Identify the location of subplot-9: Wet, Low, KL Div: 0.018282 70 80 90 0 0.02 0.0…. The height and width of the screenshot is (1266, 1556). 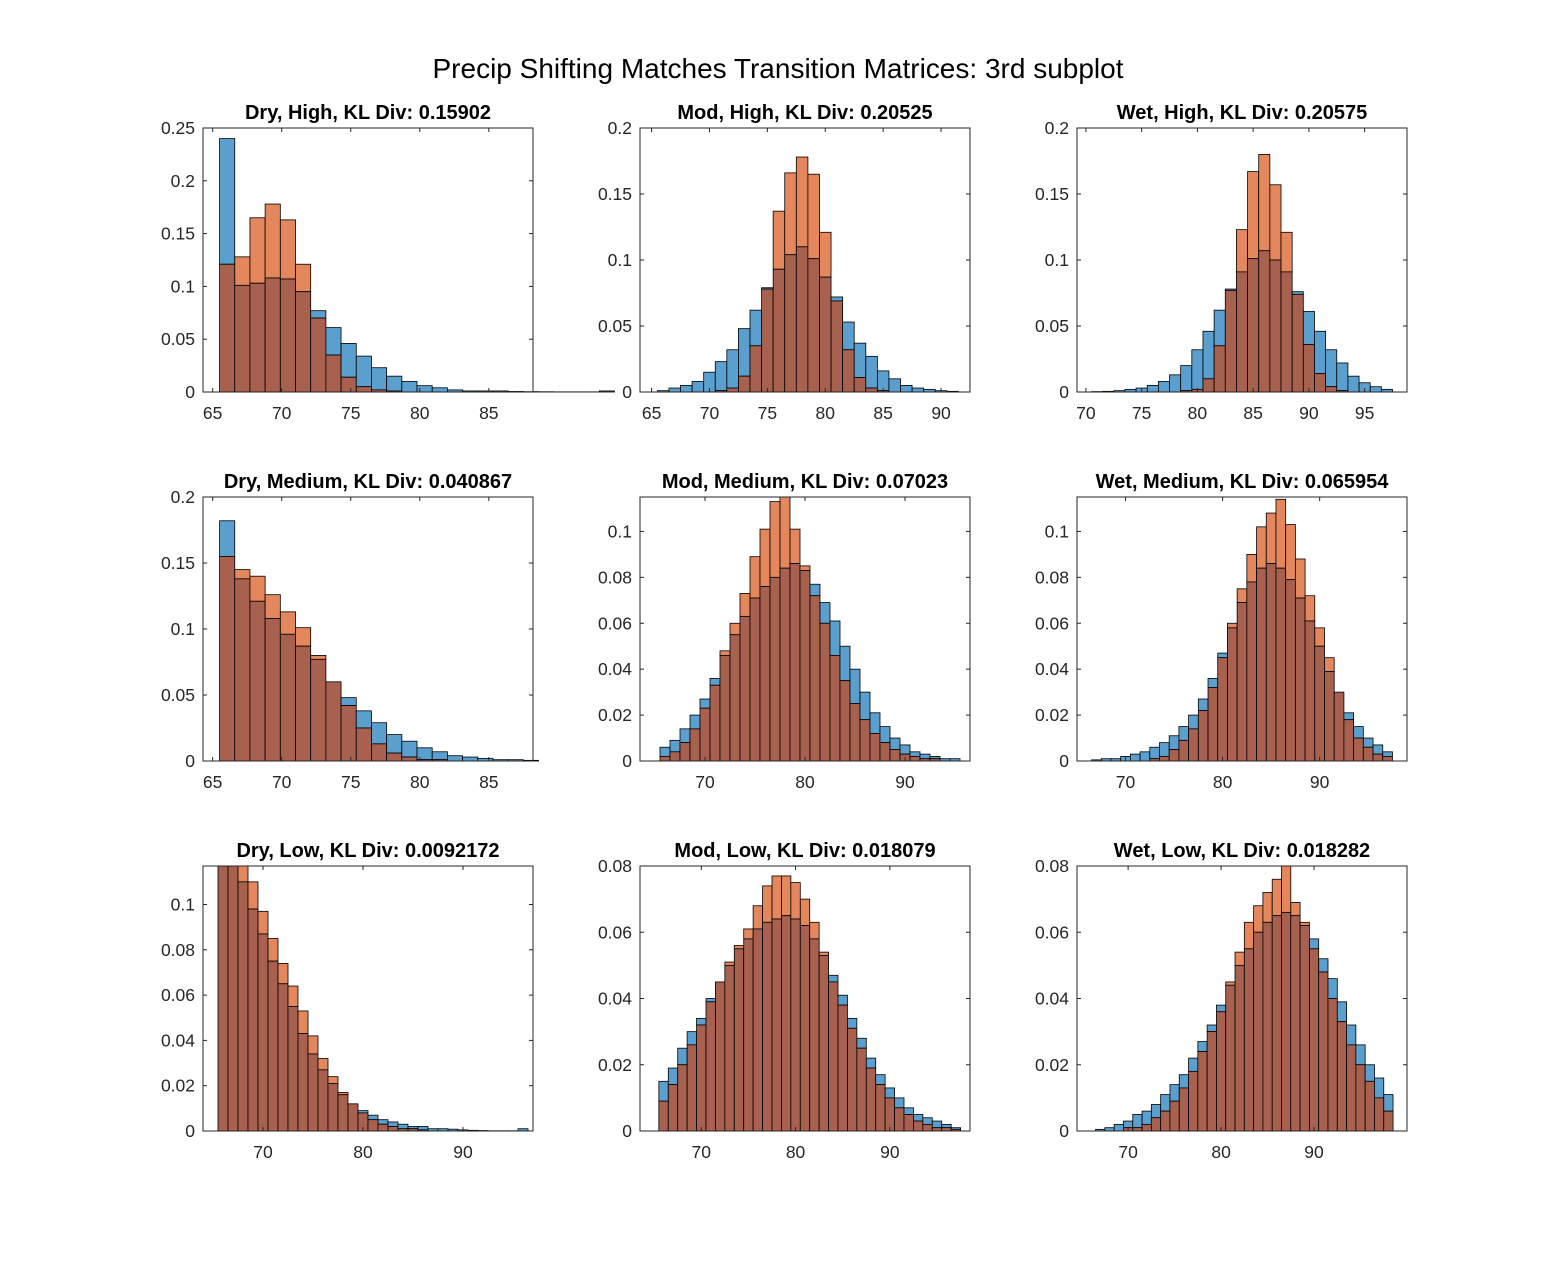
(1221, 1001).